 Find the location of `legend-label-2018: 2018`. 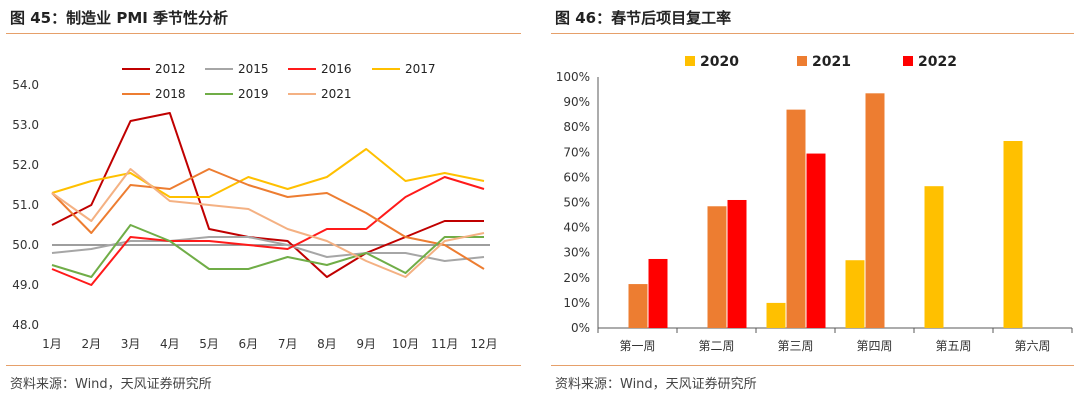

legend-label-2018: 2018 is located at coordinates (170, 94).